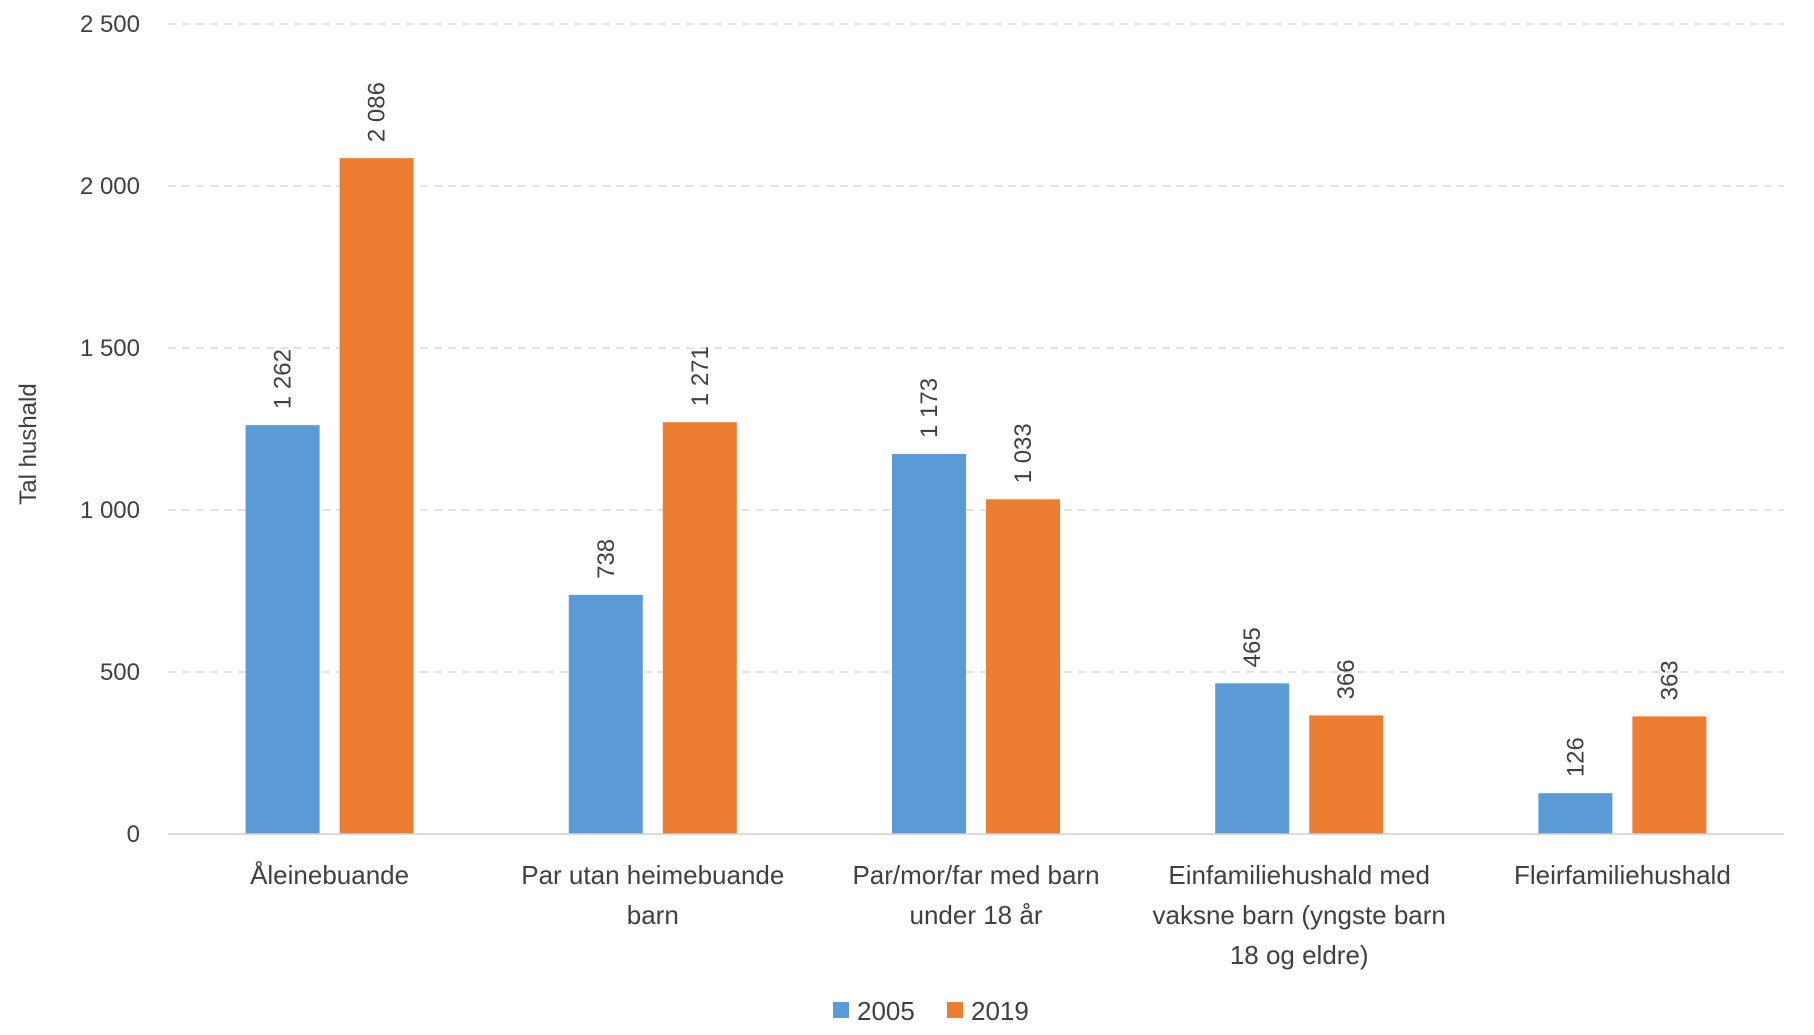 The height and width of the screenshot is (1035, 1814). What do you see at coordinates (700, 376) in the screenshot?
I see `data-label-2019-2: 1 271` at bounding box center [700, 376].